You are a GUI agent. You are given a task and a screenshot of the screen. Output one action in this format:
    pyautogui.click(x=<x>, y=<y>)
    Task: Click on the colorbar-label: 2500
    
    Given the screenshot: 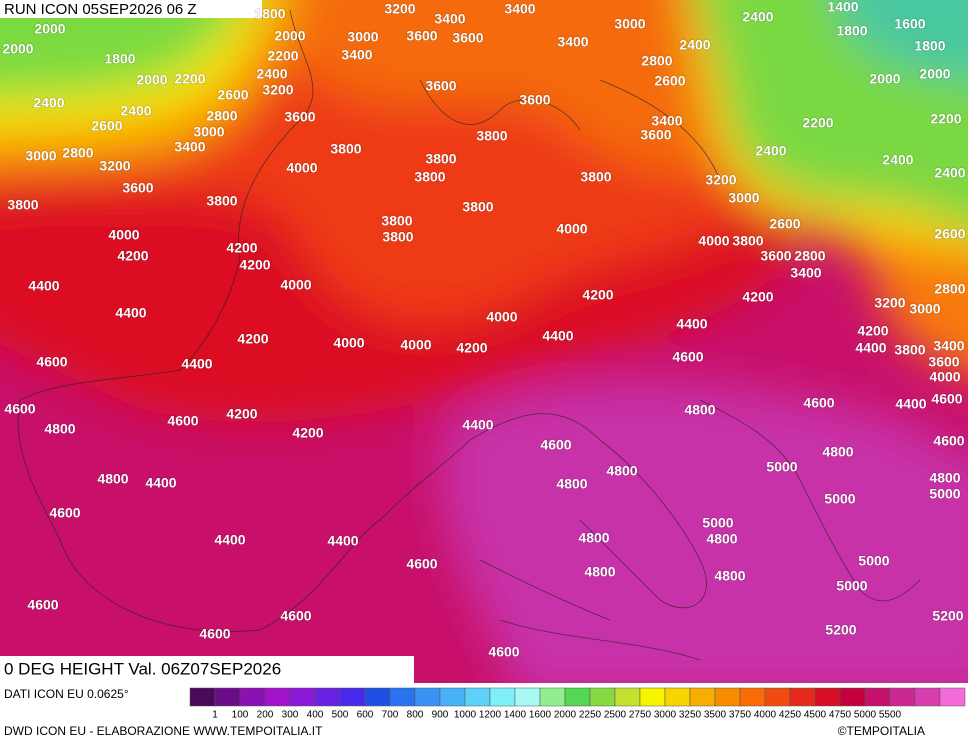 What is the action you would take?
    pyautogui.click(x=615, y=715)
    